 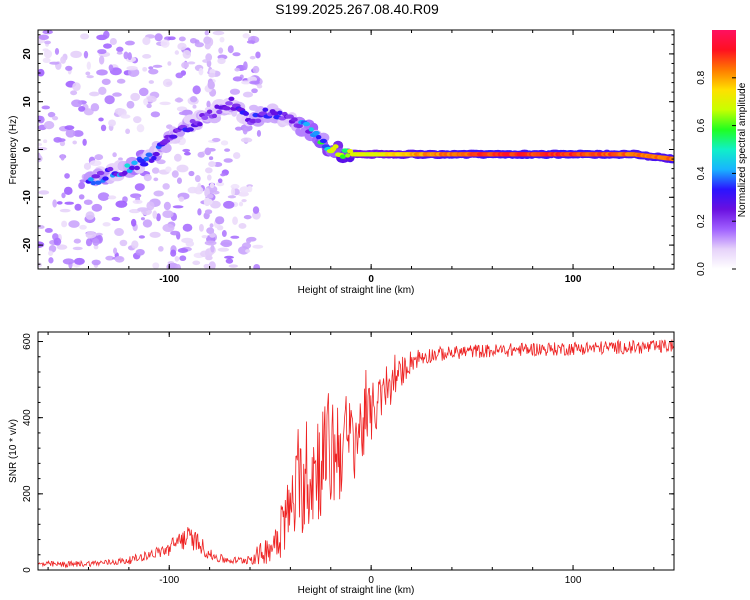 I want to click on snr-xtick-label: 100, so click(x=573, y=580).